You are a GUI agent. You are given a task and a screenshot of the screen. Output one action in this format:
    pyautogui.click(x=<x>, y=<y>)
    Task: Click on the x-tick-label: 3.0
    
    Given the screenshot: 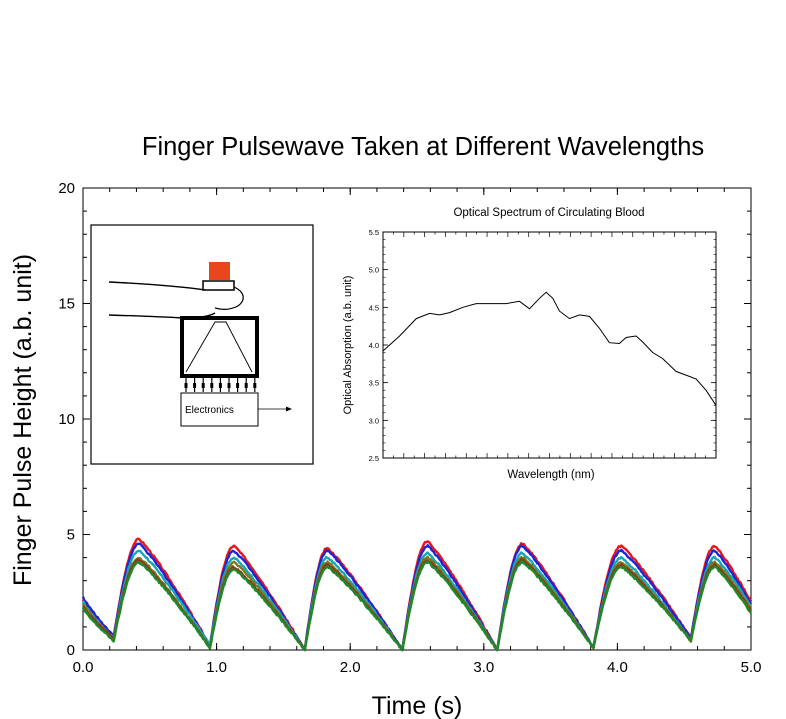 What is the action you would take?
    pyautogui.click(x=483, y=667)
    